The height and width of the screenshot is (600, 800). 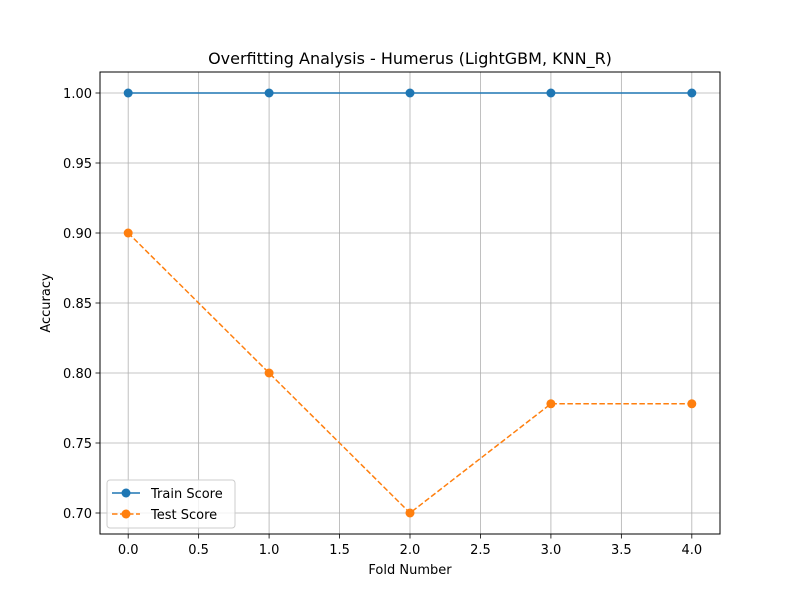 What do you see at coordinates (186, 494) in the screenshot?
I see `legend-train-label: Train Score` at bounding box center [186, 494].